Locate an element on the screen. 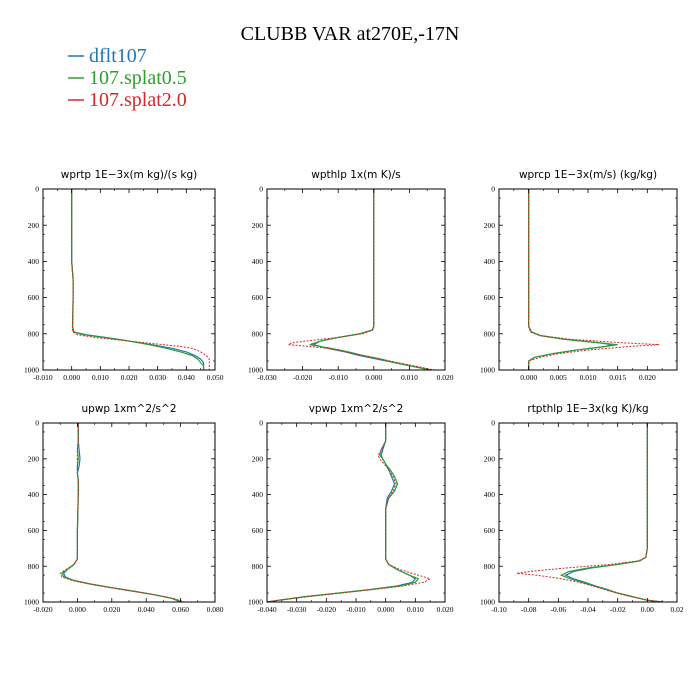 The image size is (700, 700). x-tick-label: -0.10 is located at coordinates (499, 609).